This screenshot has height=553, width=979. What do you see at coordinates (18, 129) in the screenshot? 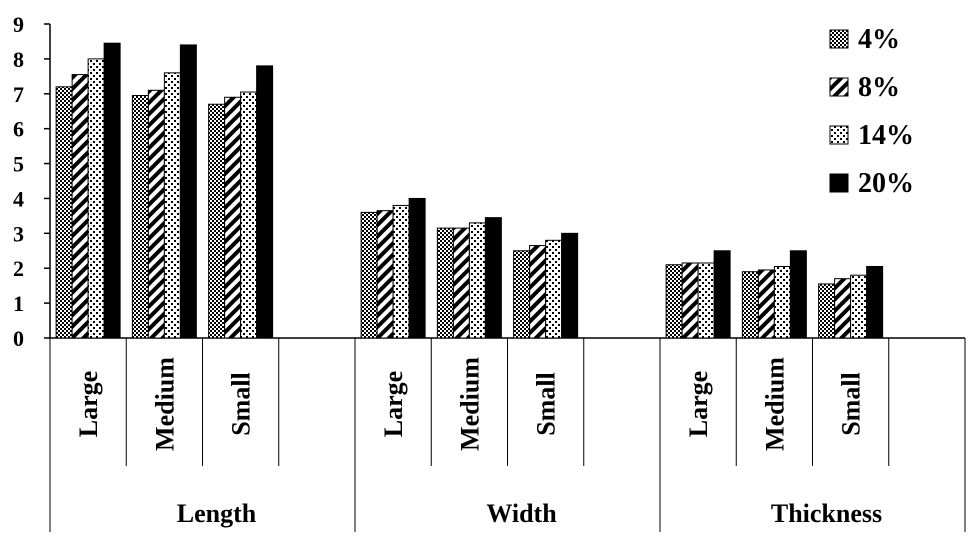
I see `y-tick-label: 6` at bounding box center [18, 129].